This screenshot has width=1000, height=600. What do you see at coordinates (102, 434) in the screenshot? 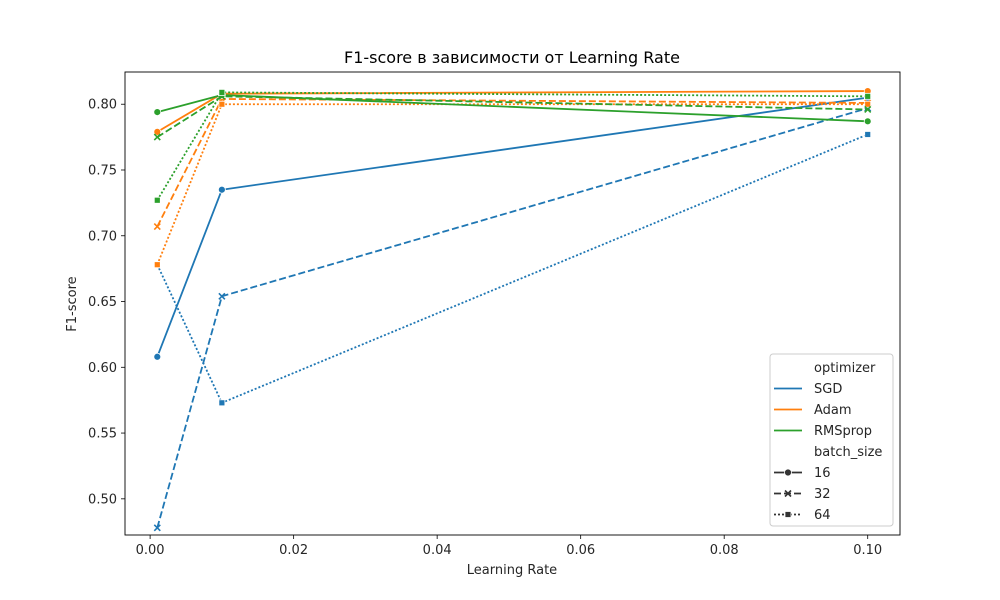
I see `y-tick-label: 0.55` at bounding box center [102, 434].